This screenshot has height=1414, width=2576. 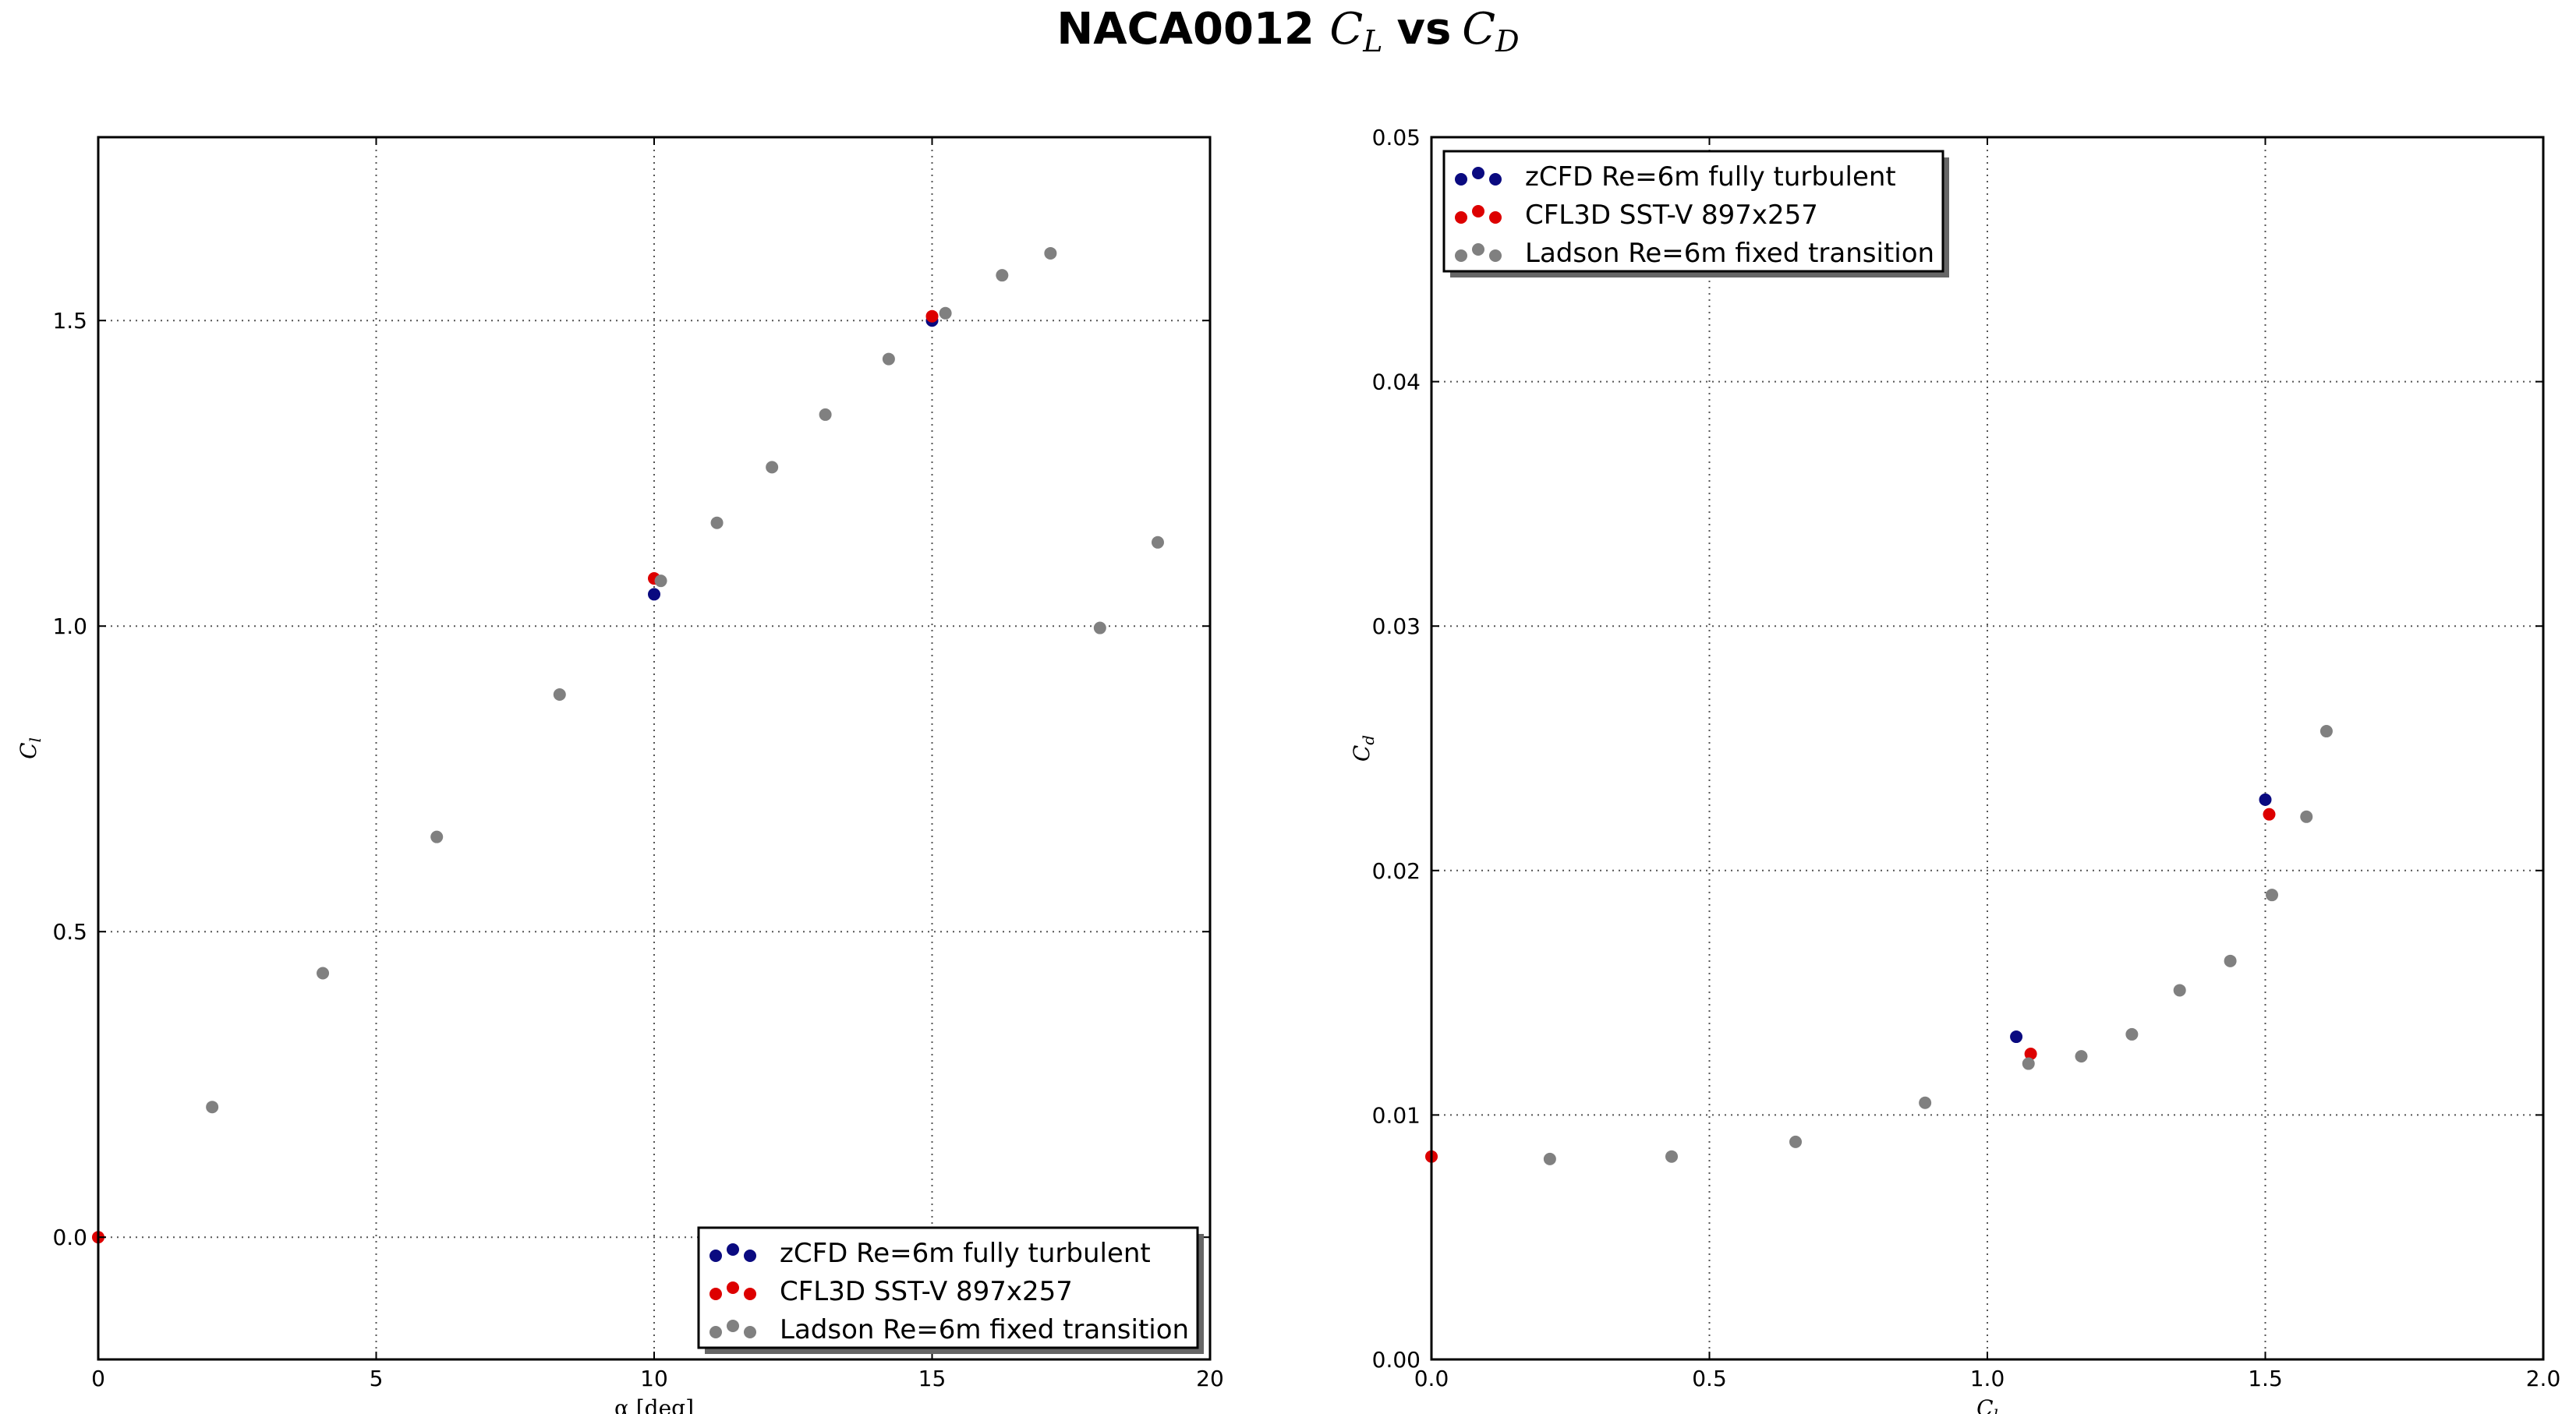 What do you see at coordinates (1431, 1378) in the screenshot?
I see `x-tick-label: 0.0` at bounding box center [1431, 1378].